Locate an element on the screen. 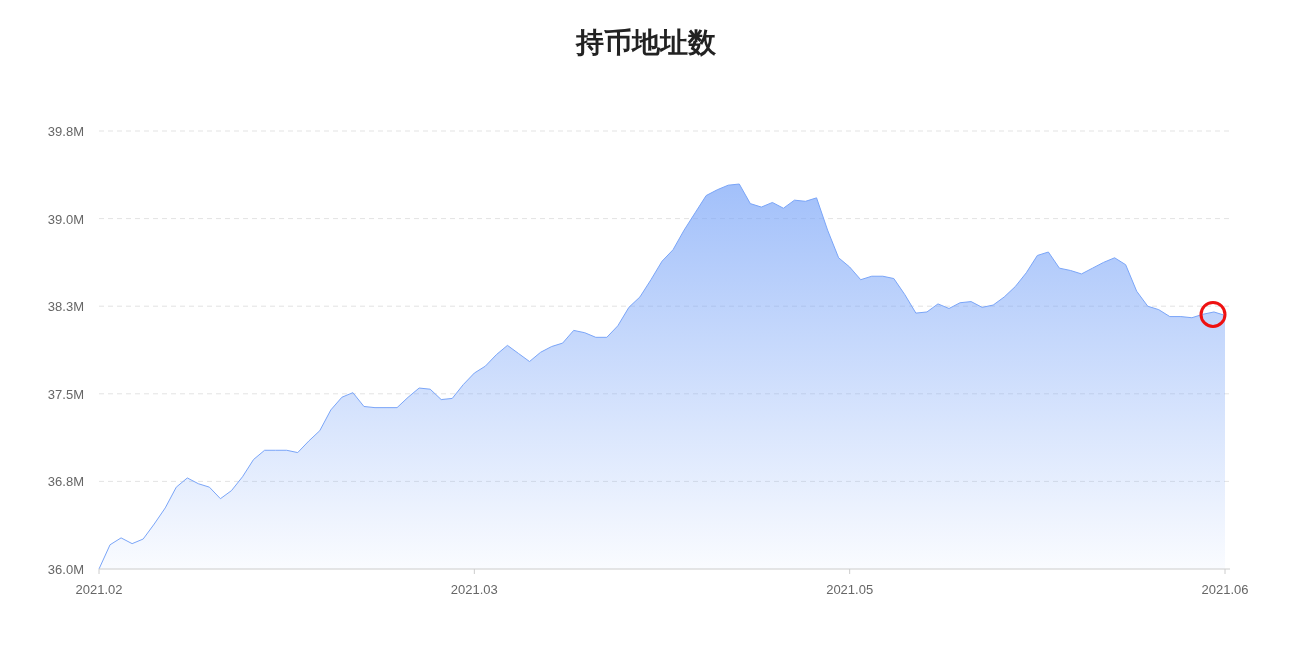 The width and height of the screenshot is (1292, 648). y-tick-label: 38.3M is located at coordinates (65, 307).